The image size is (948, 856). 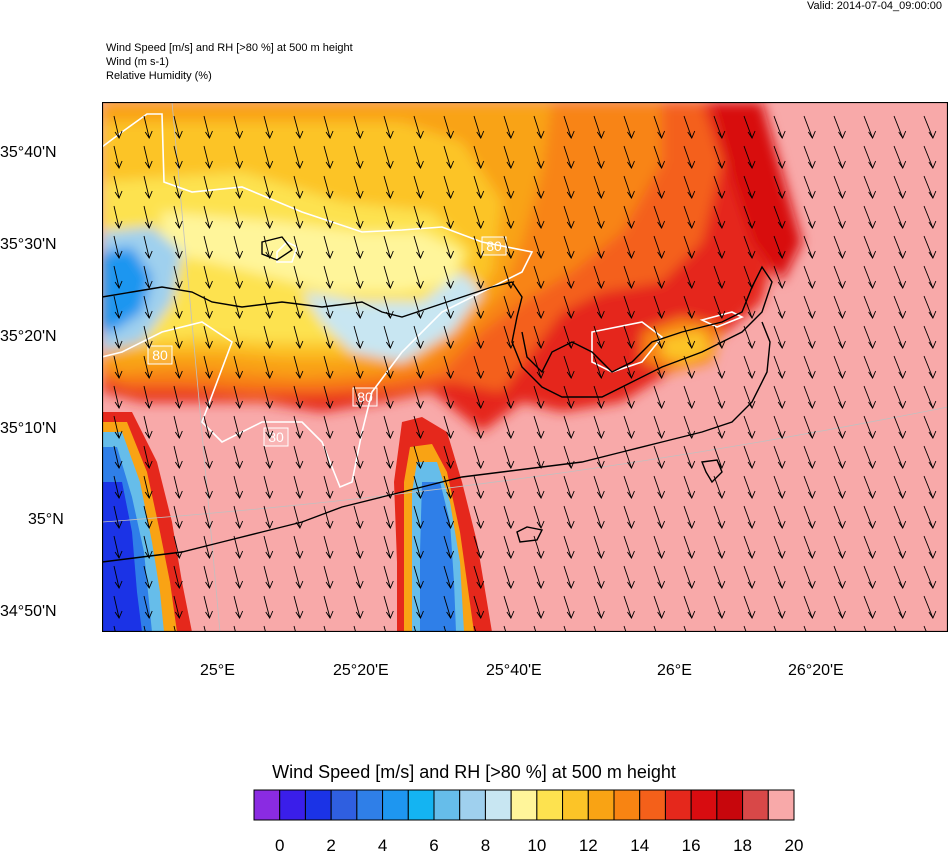 I want to click on colorbar-tick-label: 20, so click(x=794, y=845).